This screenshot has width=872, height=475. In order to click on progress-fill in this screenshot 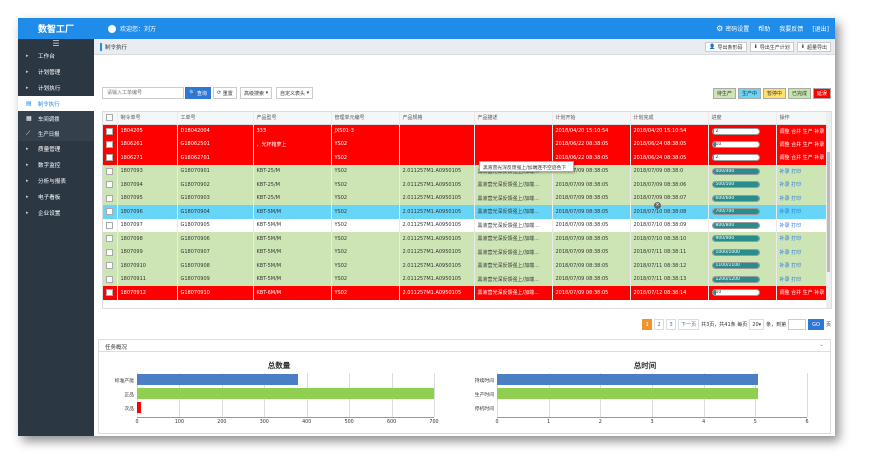, I will do `click(735, 225)`.